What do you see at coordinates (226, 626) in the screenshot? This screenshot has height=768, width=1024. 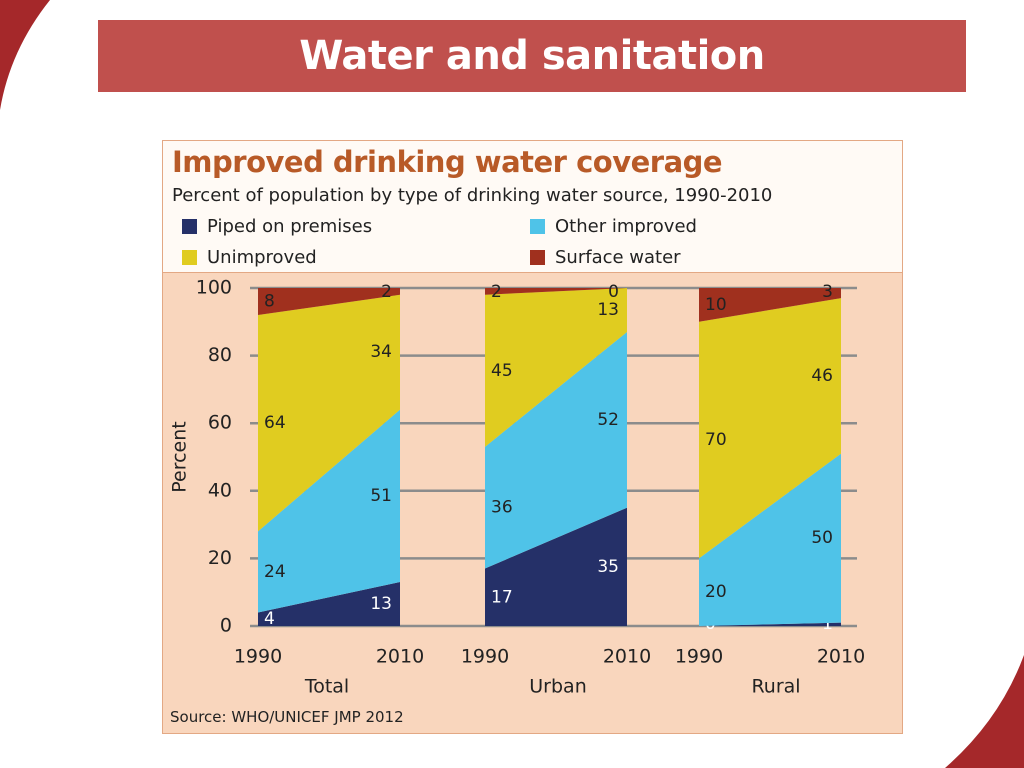 I see `y-tick-label-0: 0` at bounding box center [226, 626].